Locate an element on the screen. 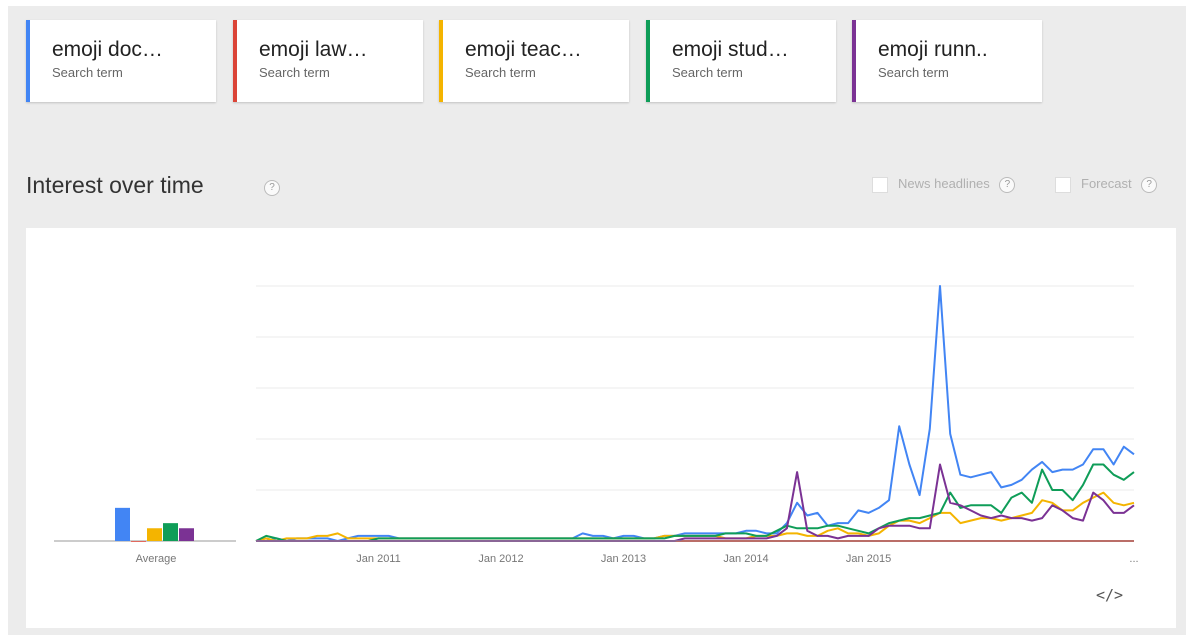 The image size is (1194, 641). search-term-card-1: emoji doc… Search term is located at coordinates (121, 61).